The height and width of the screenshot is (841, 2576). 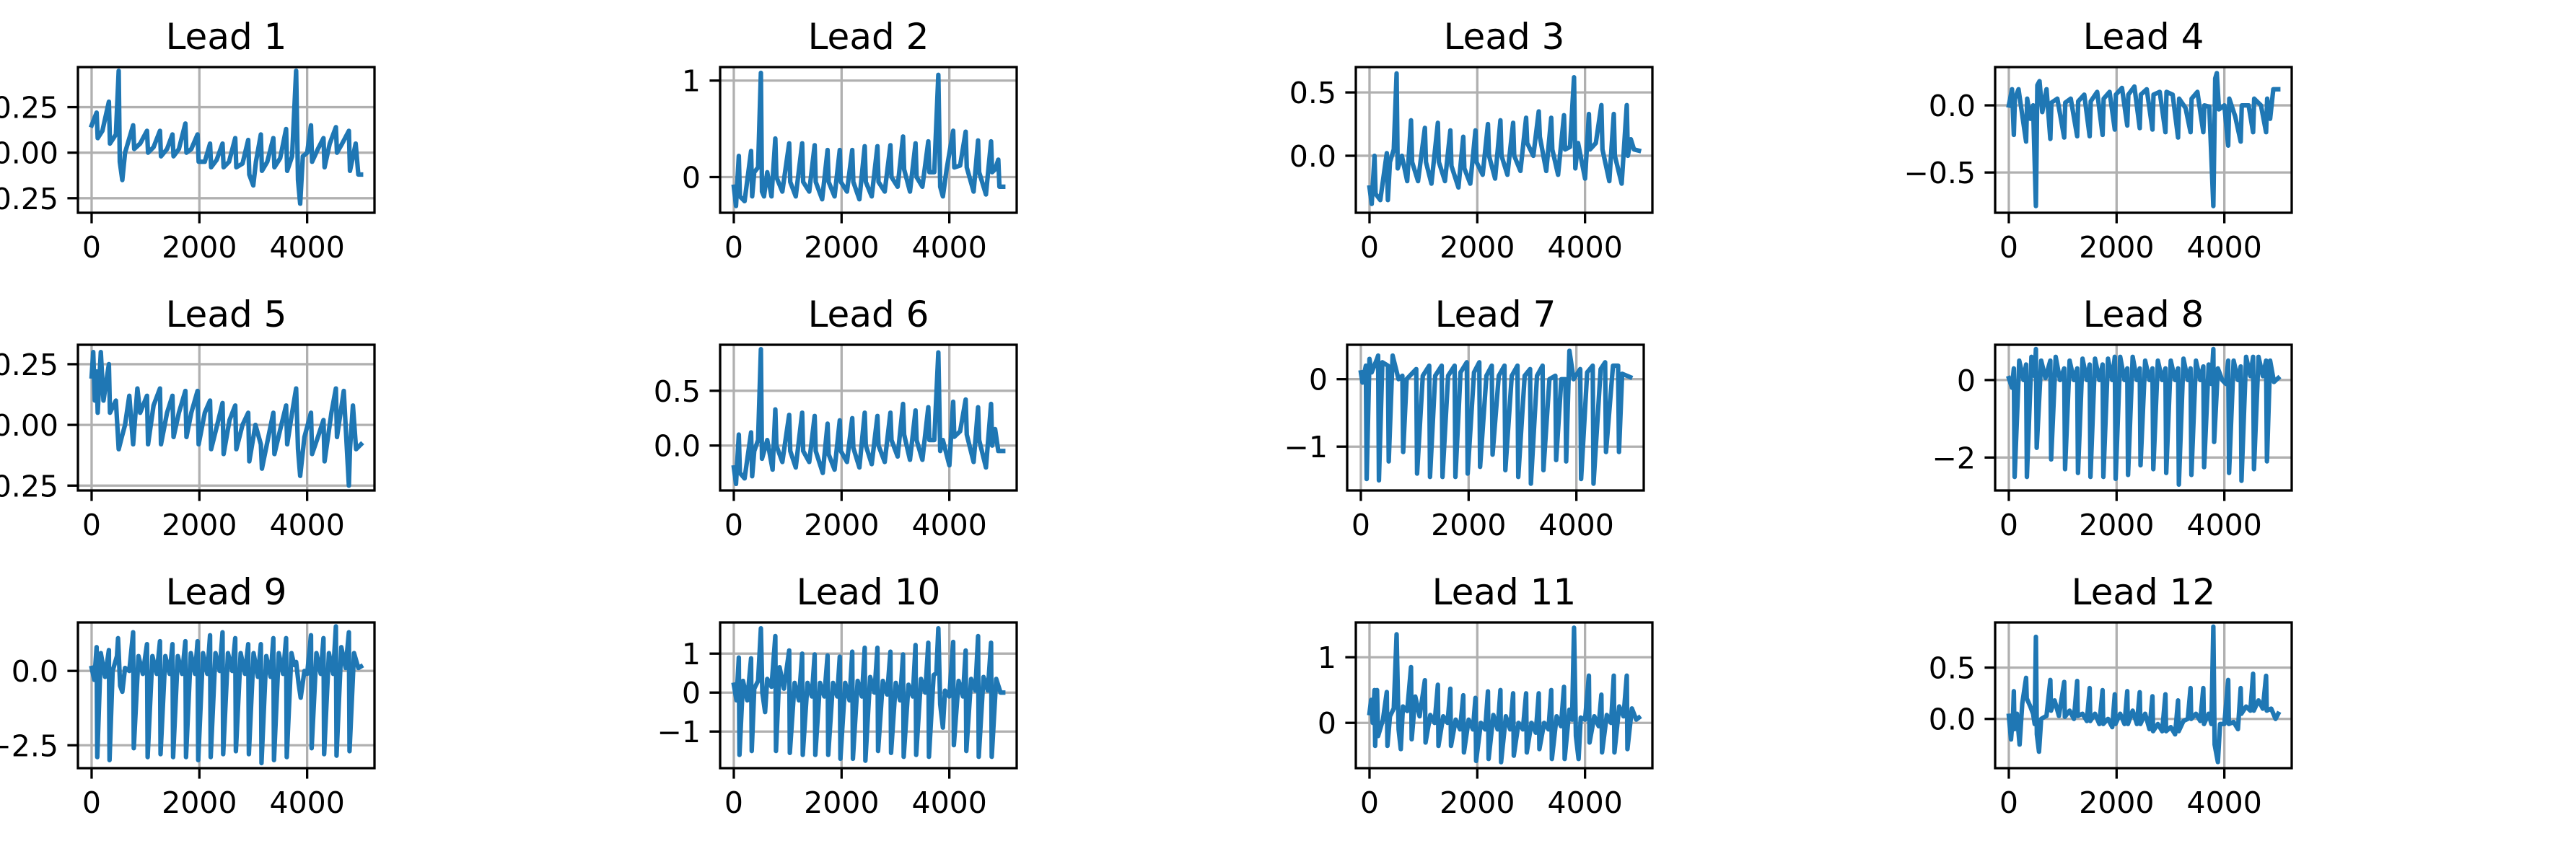 I want to click on subplot-lead-11: 0 2000 4000 0 1 Lead 11, so click(x=1486, y=695).